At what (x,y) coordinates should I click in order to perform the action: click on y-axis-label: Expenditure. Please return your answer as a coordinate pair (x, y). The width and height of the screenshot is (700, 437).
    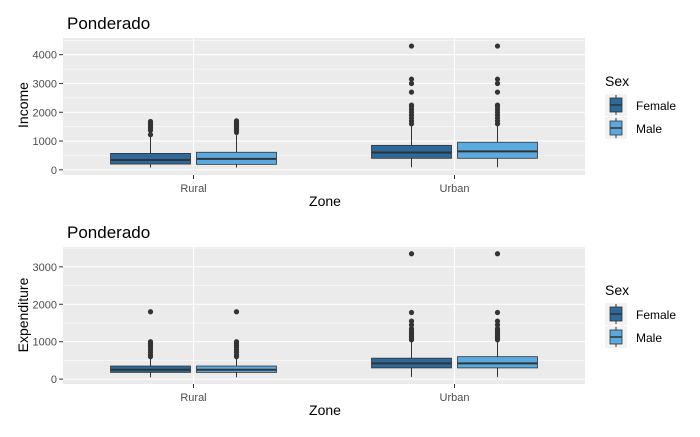
    Looking at the image, I should click on (23, 314).